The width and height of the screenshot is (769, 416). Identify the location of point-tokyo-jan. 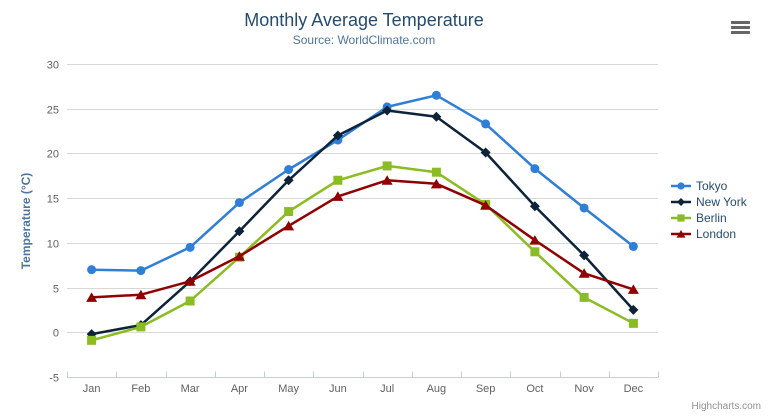
(92, 270).